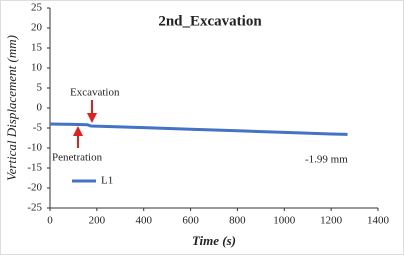 Image resolution: width=404 pixels, height=255 pixels. What do you see at coordinates (40, 88) in the screenshot?
I see `y-tick-label: 5` at bounding box center [40, 88].